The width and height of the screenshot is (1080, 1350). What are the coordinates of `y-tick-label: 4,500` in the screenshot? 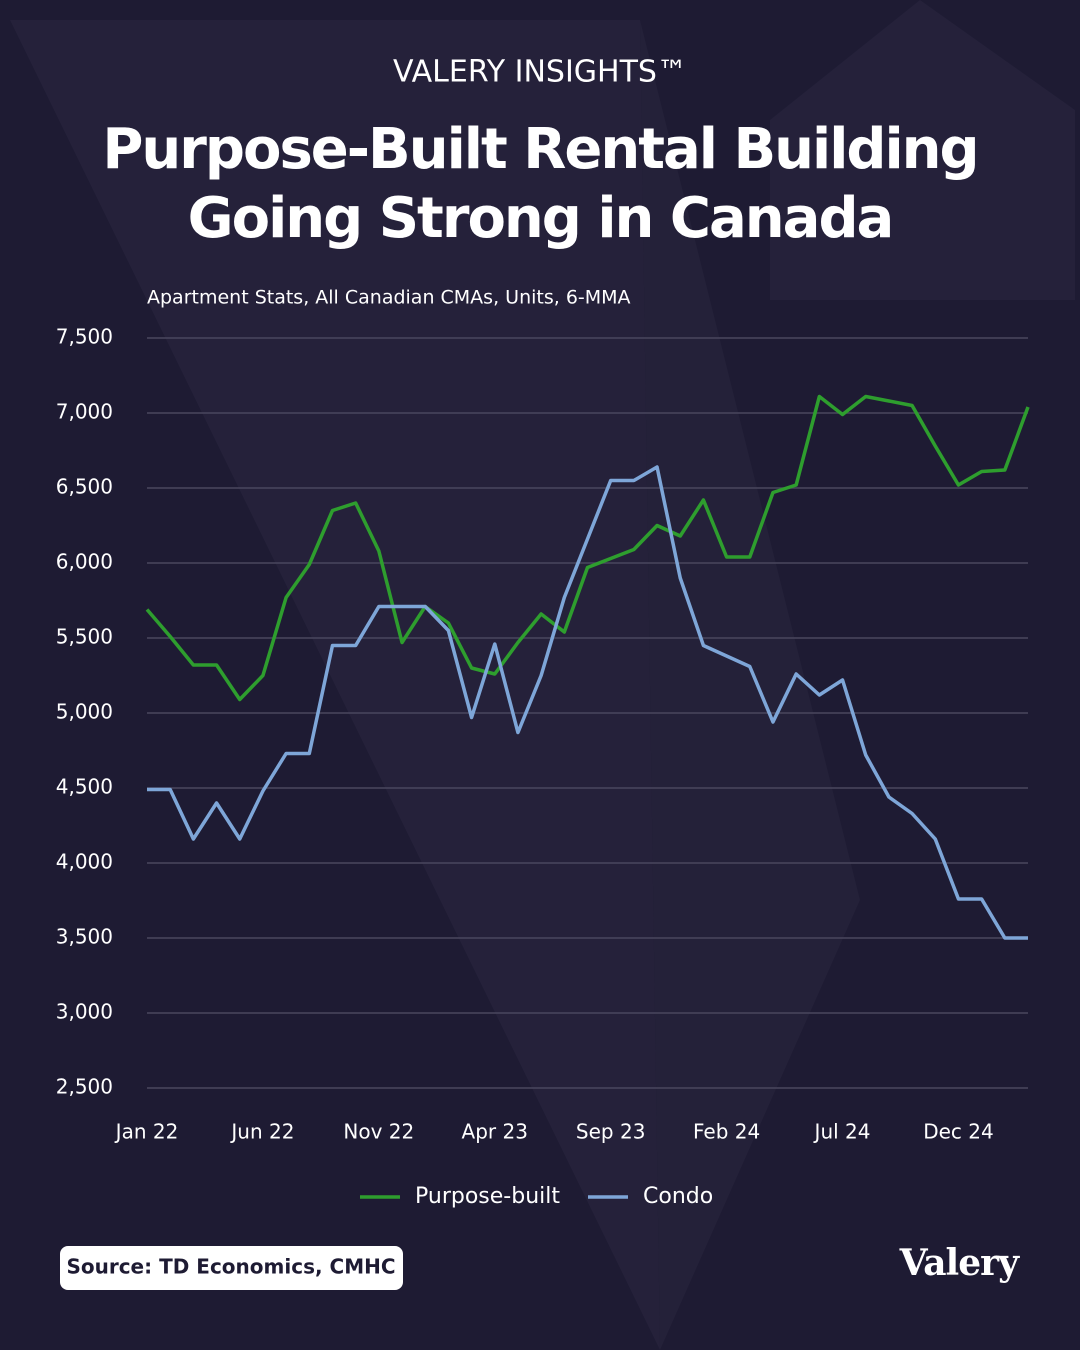 It's located at (84, 787).